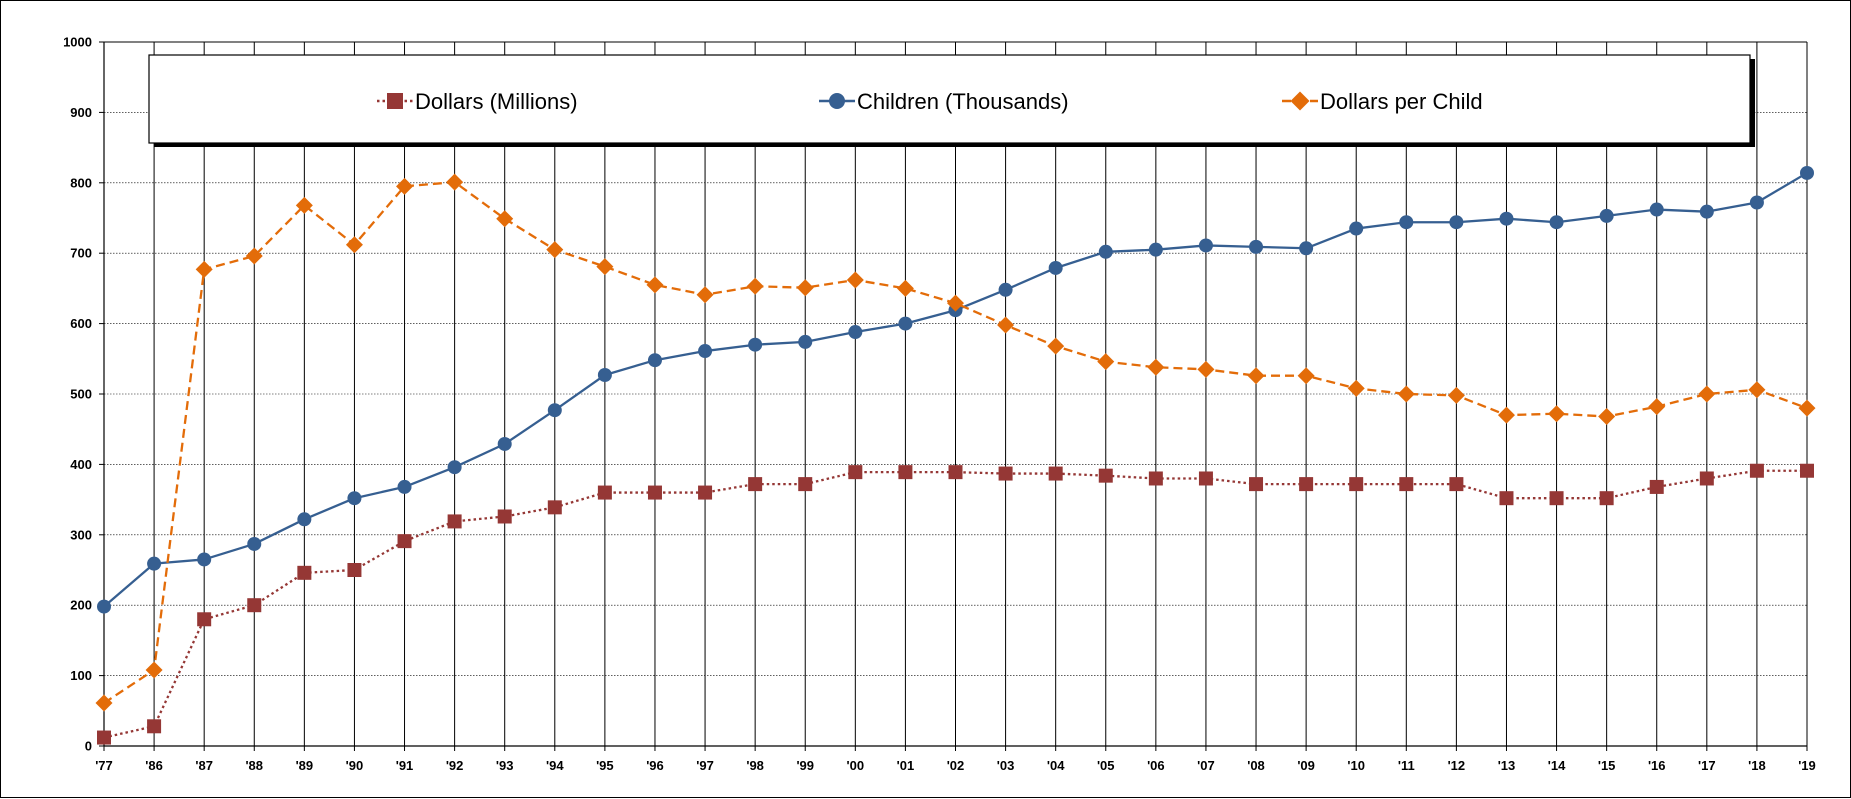 This screenshot has width=1851, height=799. Describe the element at coordinates (906, 765) in the screenshot. I see `x-tick-label: '01` at that location.